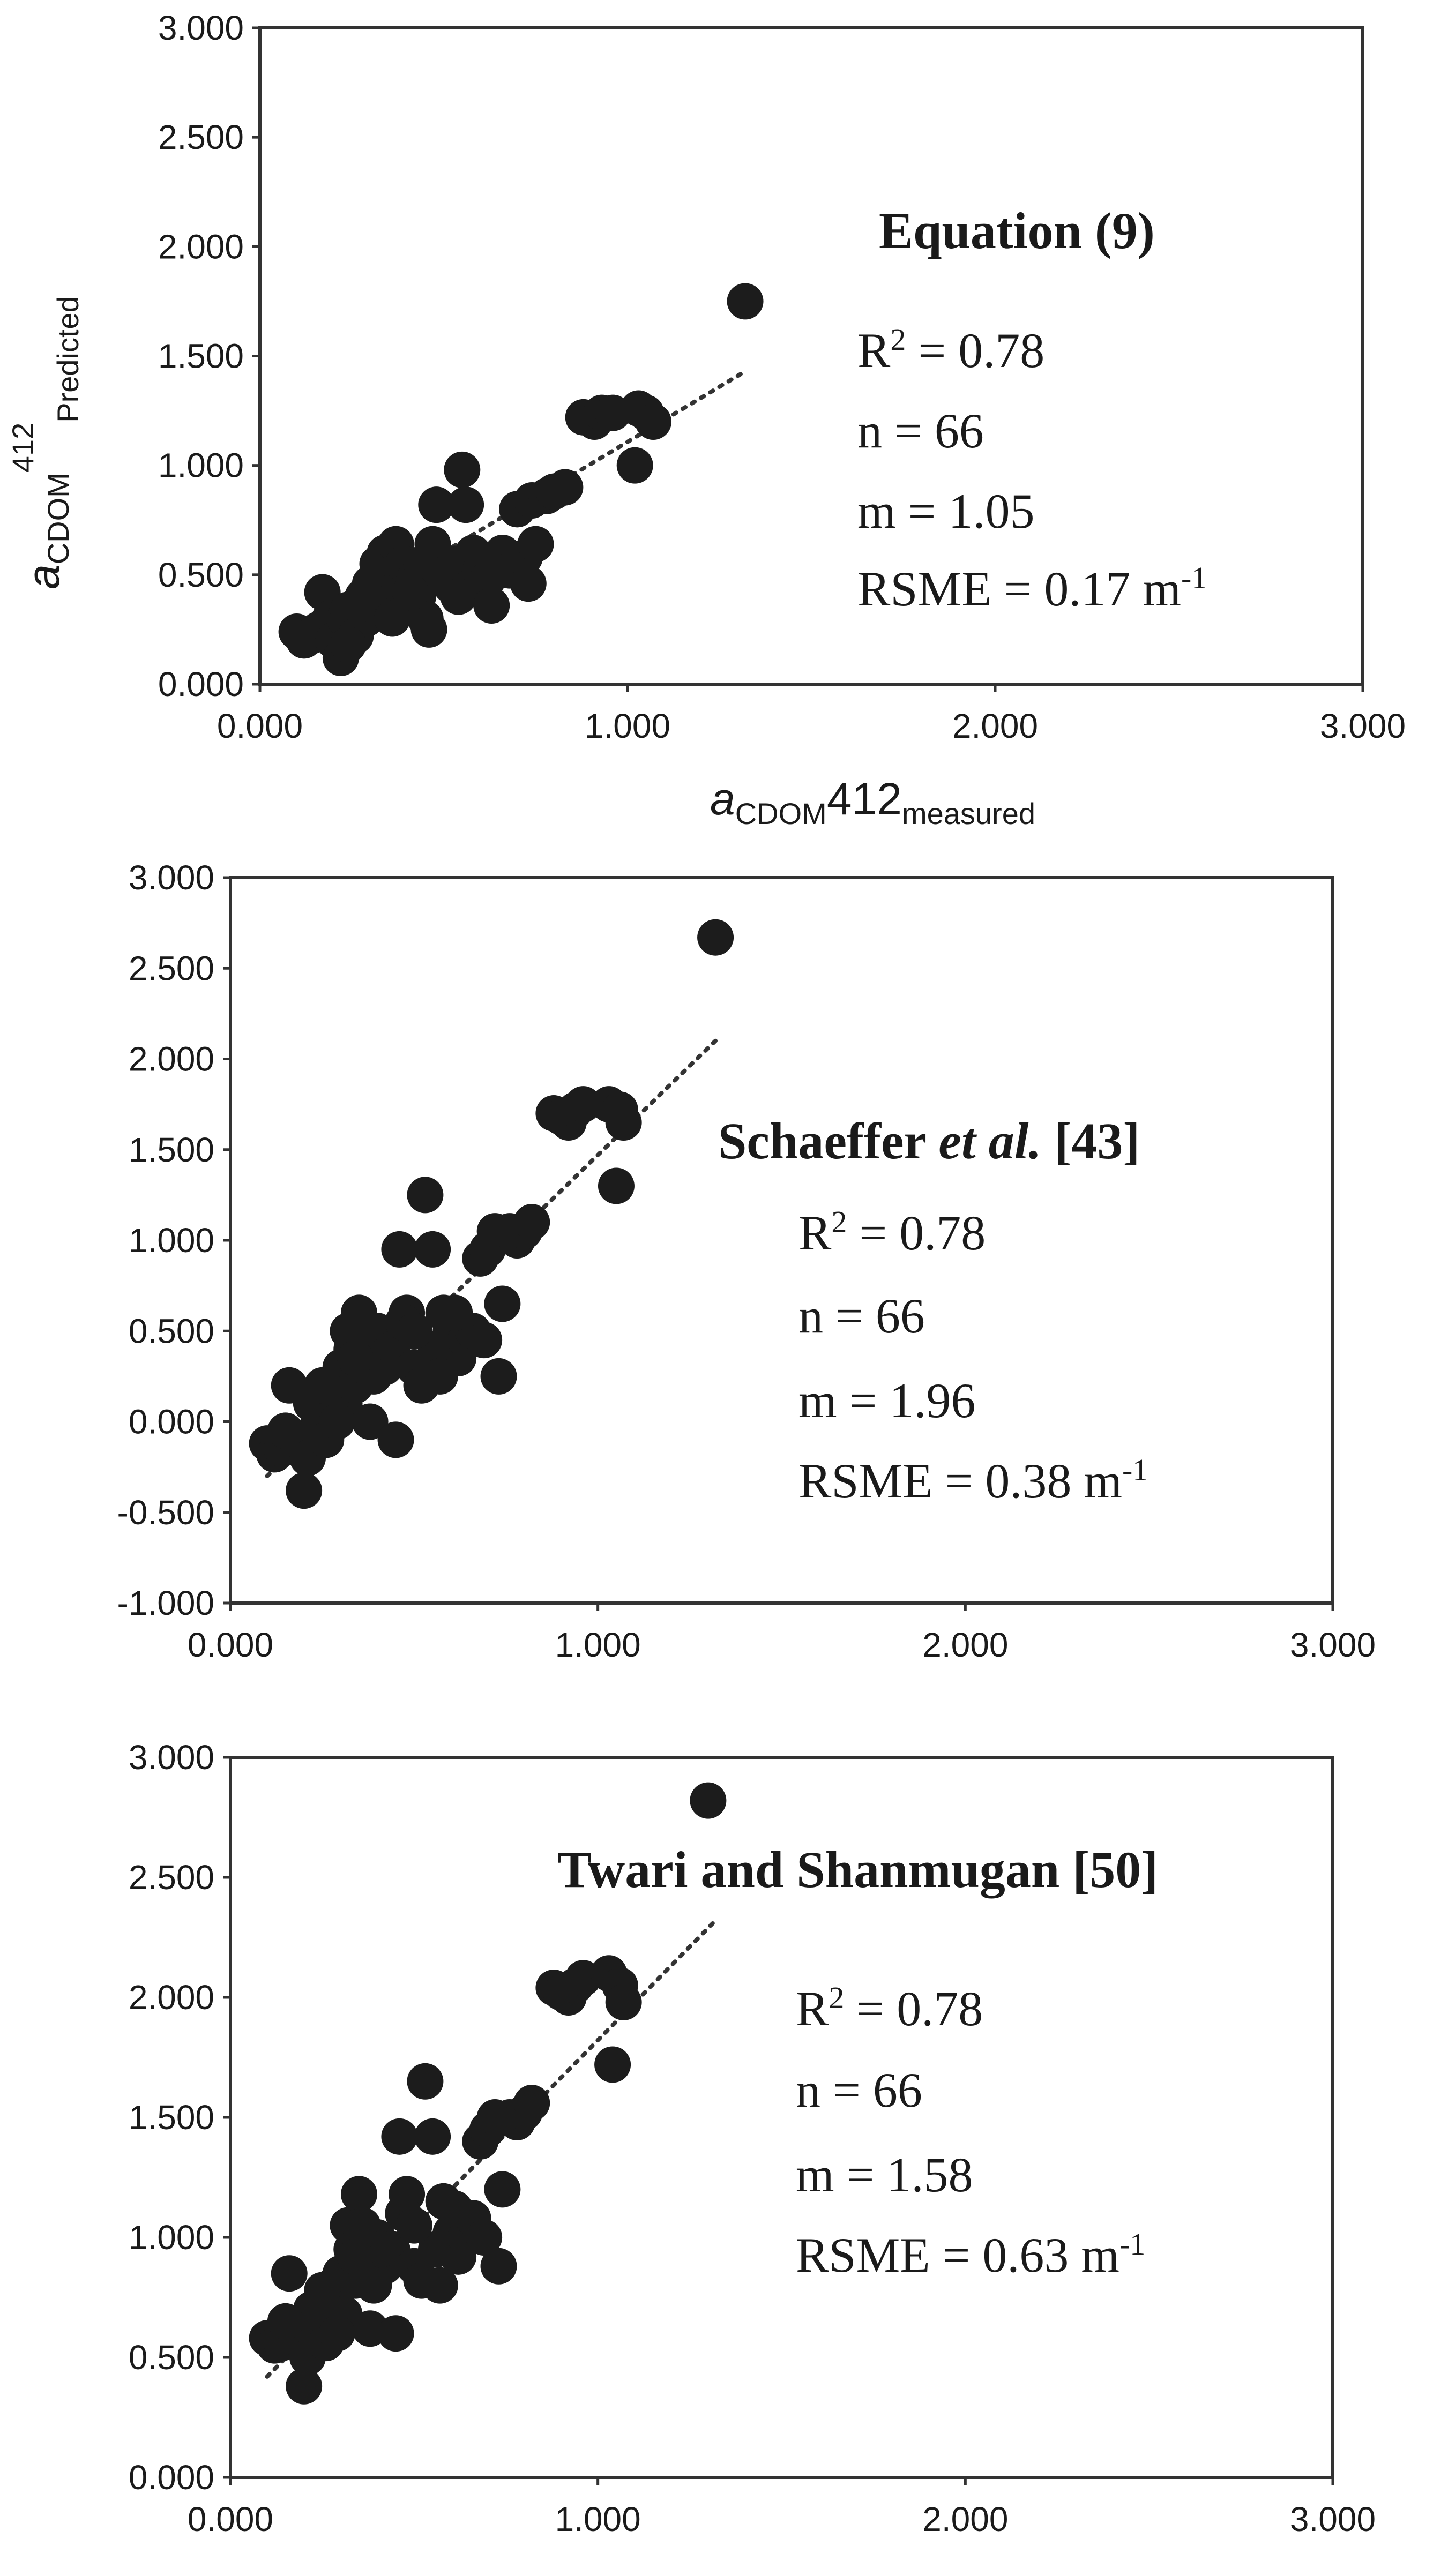 Image resolution: width=1448 pixels, height=2576 pixels. Describe the element at coordinates (971, 2254) in the screenshot. I see `annotation-rsme: RSME = 0.63 m-1` at that location.